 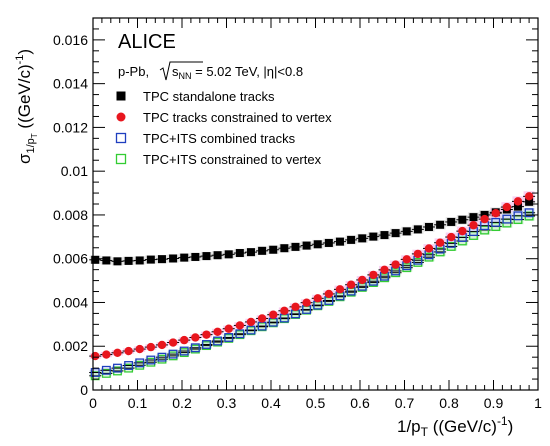 I want to click on legend-entry: TPC tracks constrained to vertex, so click(x=224, y=117).